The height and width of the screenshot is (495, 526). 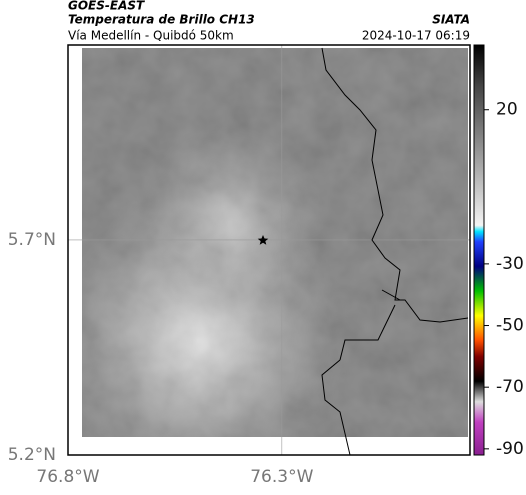 I want to click on colorbar-tick-label: 20, so click(x=507, y=110).